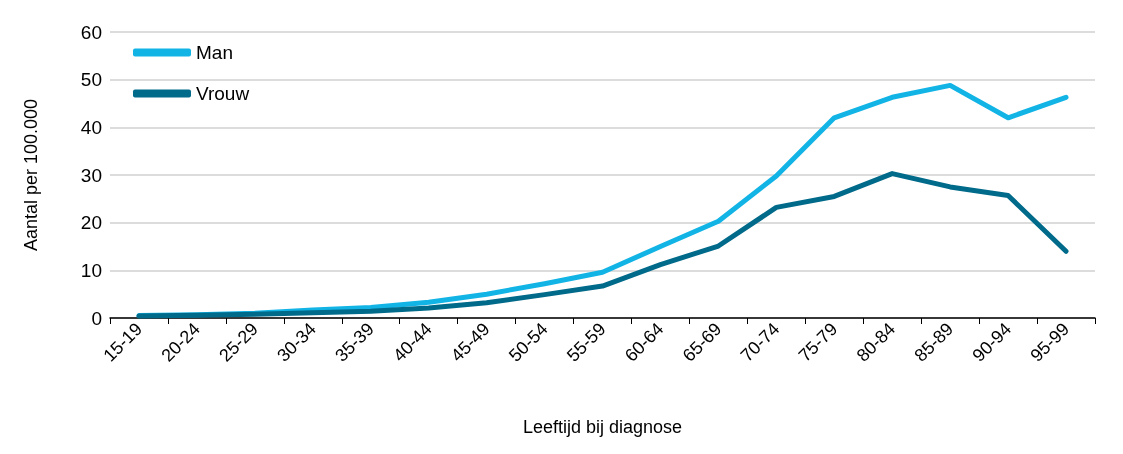 The width and height of the screenshot is (1123, 454). Describe the element at coordinates (214, 52) in the screenshot. I see `legend-label: Man` at that location.